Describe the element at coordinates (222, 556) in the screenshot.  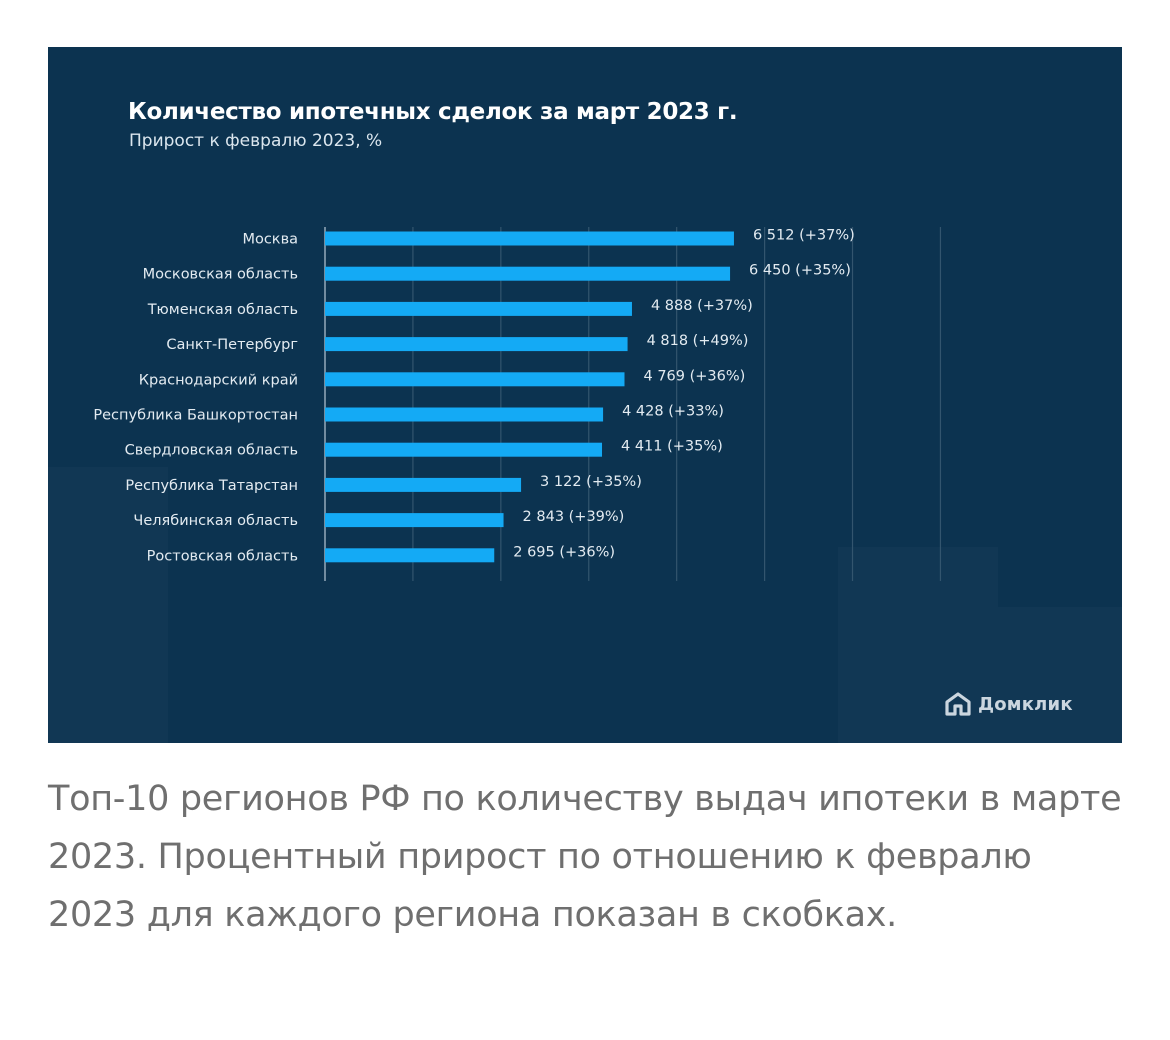
I see `category-label: Ростовская область` at that location.